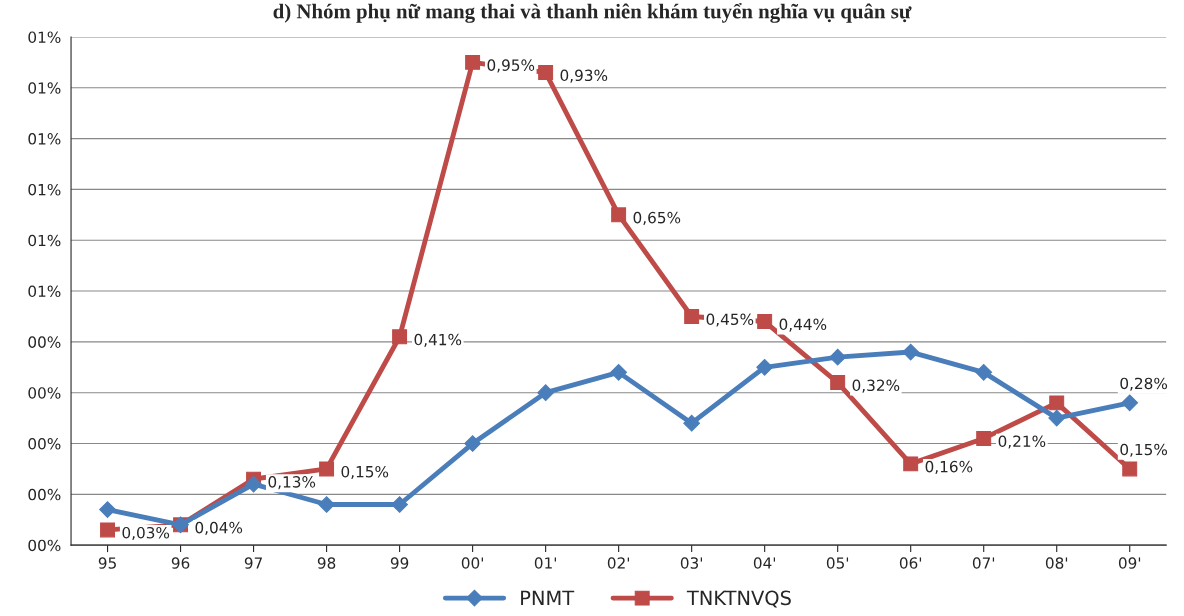  Describe the element at coordinates (592, 13) in the screenshot. I see `chart-title: d) Nhóm phụ nữ mang thai và thanh niên khám tuyển nghĩa vụ quân sự` at that location.